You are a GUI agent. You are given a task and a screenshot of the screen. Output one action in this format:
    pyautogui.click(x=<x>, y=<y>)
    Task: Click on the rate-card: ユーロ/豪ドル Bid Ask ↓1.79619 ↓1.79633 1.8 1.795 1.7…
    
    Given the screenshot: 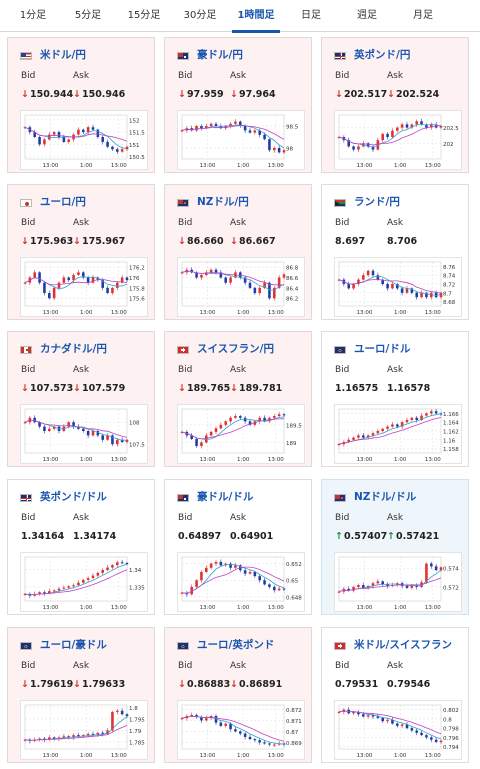 What is the action you would take?
    pyautogui.click(x=81, y=695)
    